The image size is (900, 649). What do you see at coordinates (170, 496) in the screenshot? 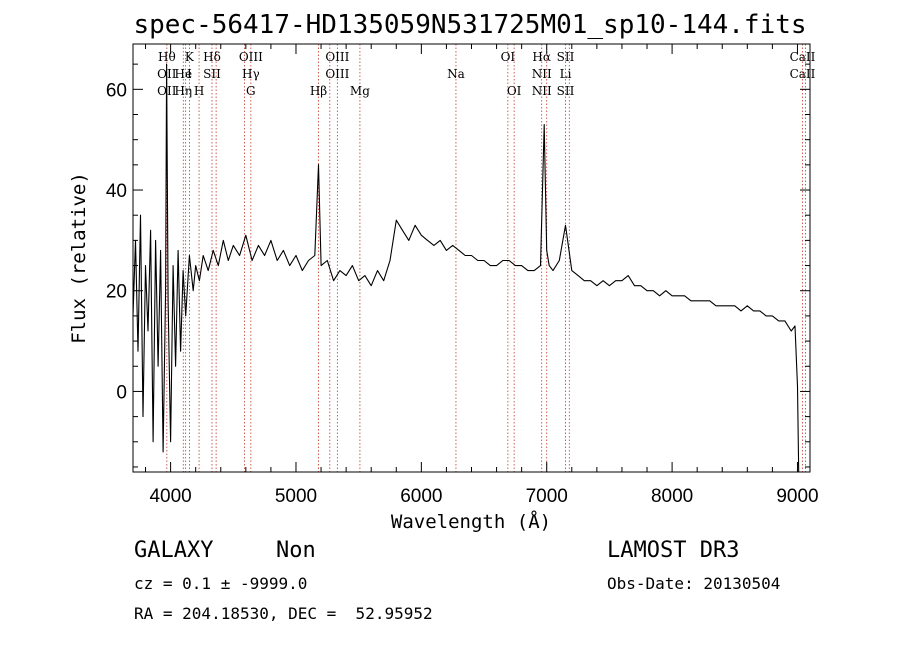
I see `x-tick-label: 4000` at bounding box center [170, 496].